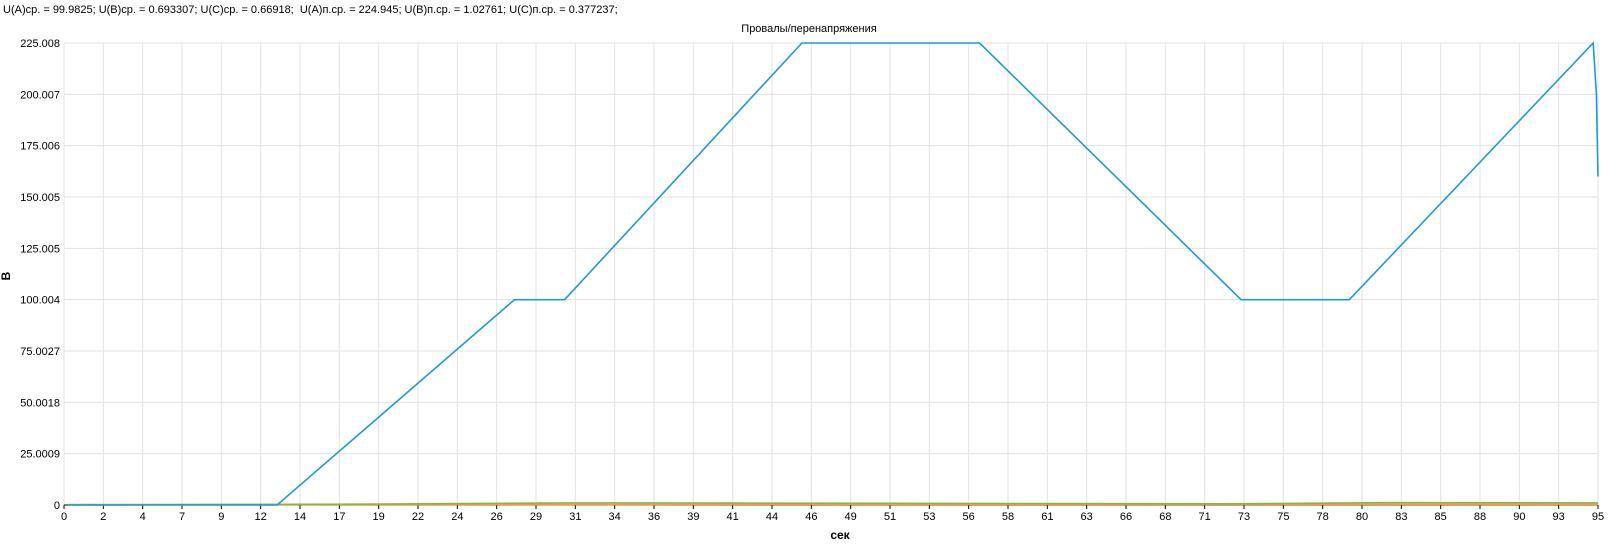 The image size is (1618, 544). What do you see at coordinates (339, 517) in the screenshot?
I see `x-tick-label: 17` at bounding box center [339, 517].